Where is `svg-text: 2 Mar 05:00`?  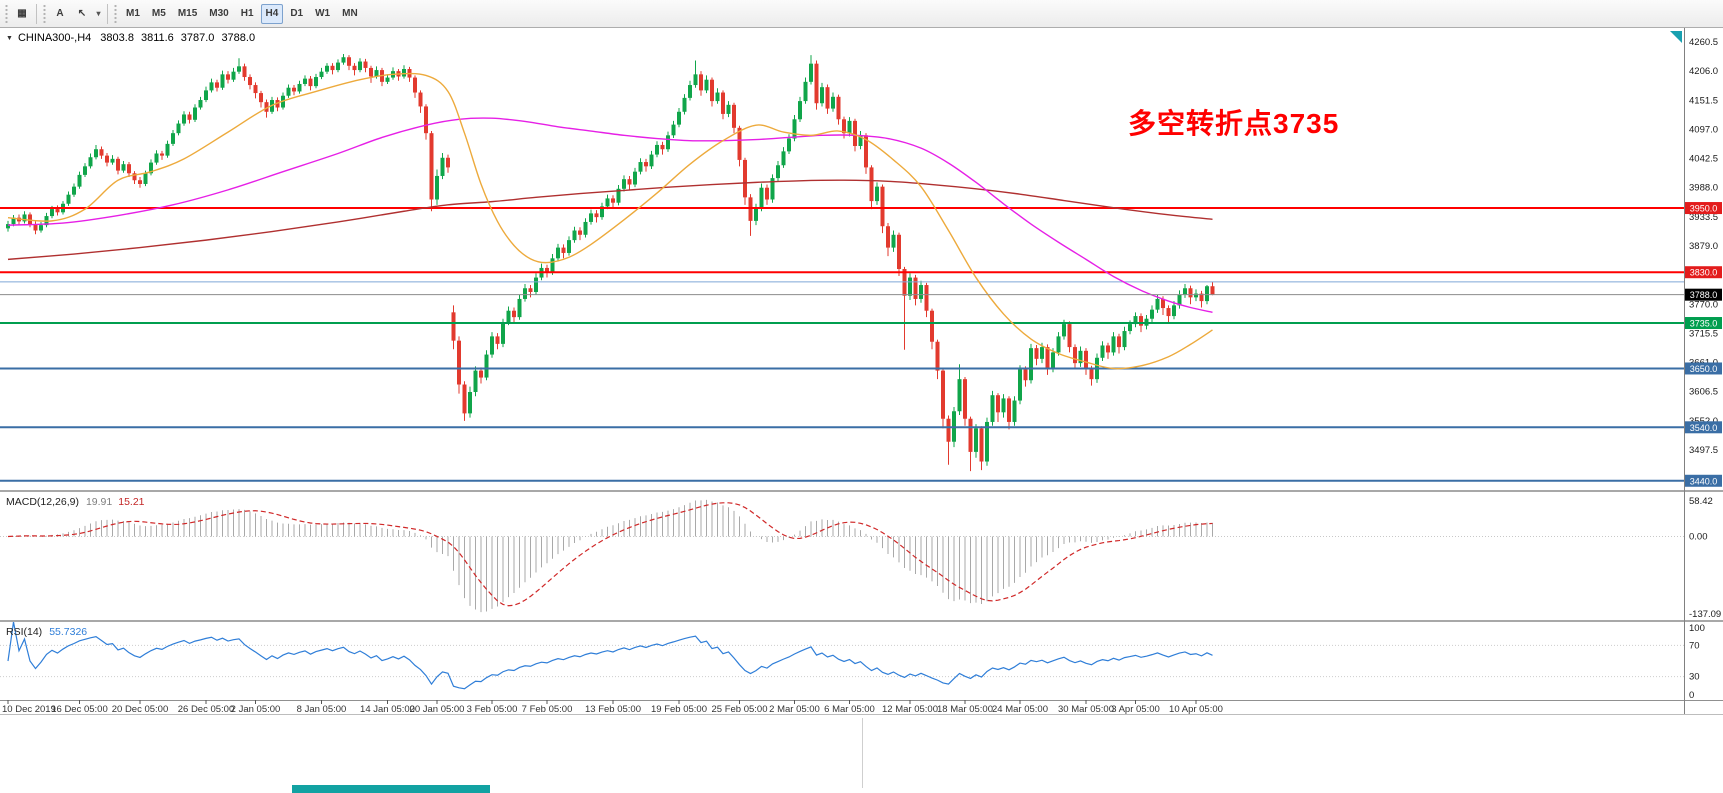
svg-text: 2 Mar 05:00 is located at coordinates (794, 709).